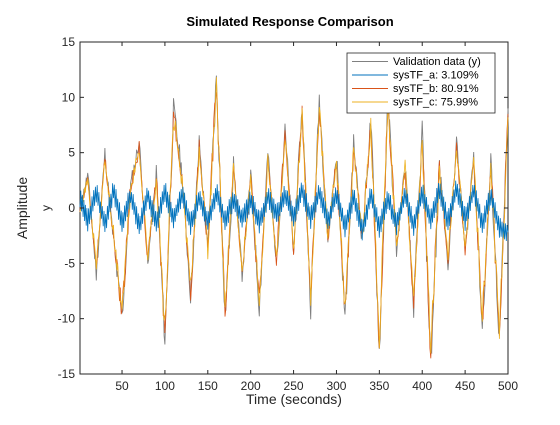  What do you see at coordinates (251, 386) in the screenshot?
I see `x-tick-label: 200` at bounding box center [251, 386].